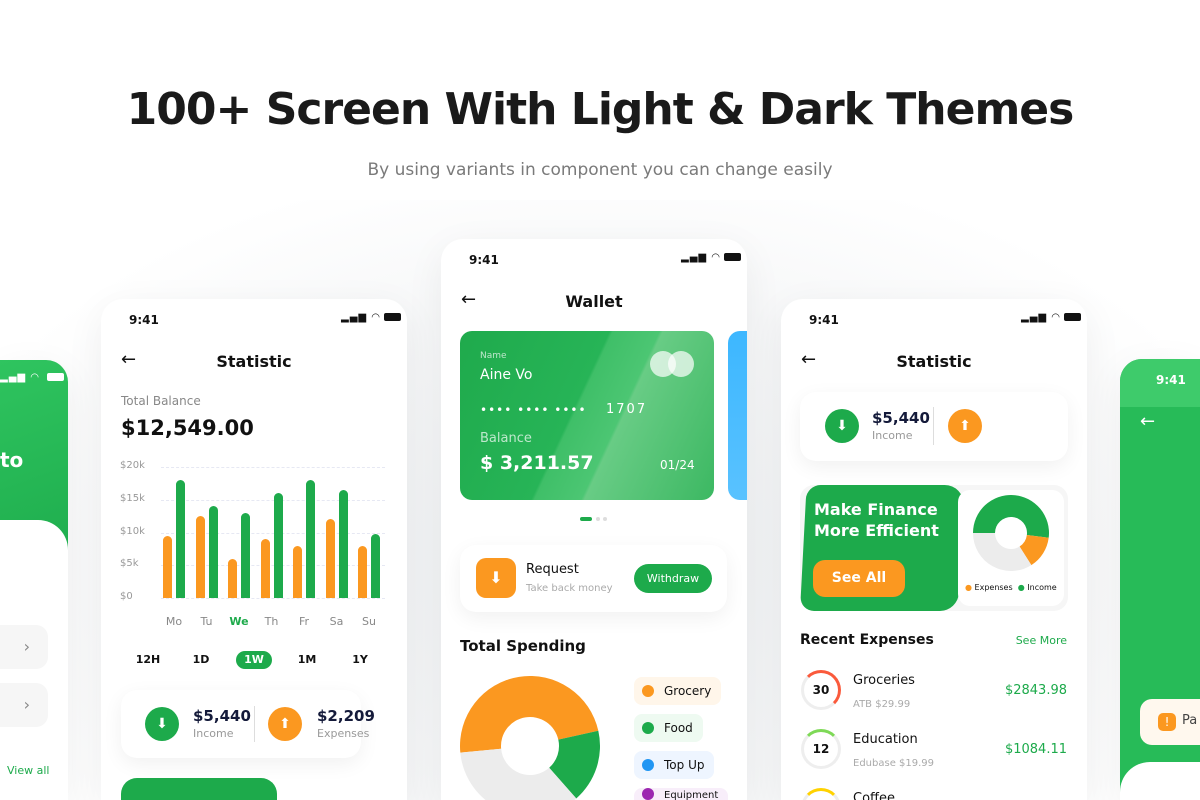 The width and height of the screenshot is (1200, 800). What do you see at coordinates (673, 578) in the screenshot?
I see `withdraw-button: Withdraw` at bounding box center [673, 578].